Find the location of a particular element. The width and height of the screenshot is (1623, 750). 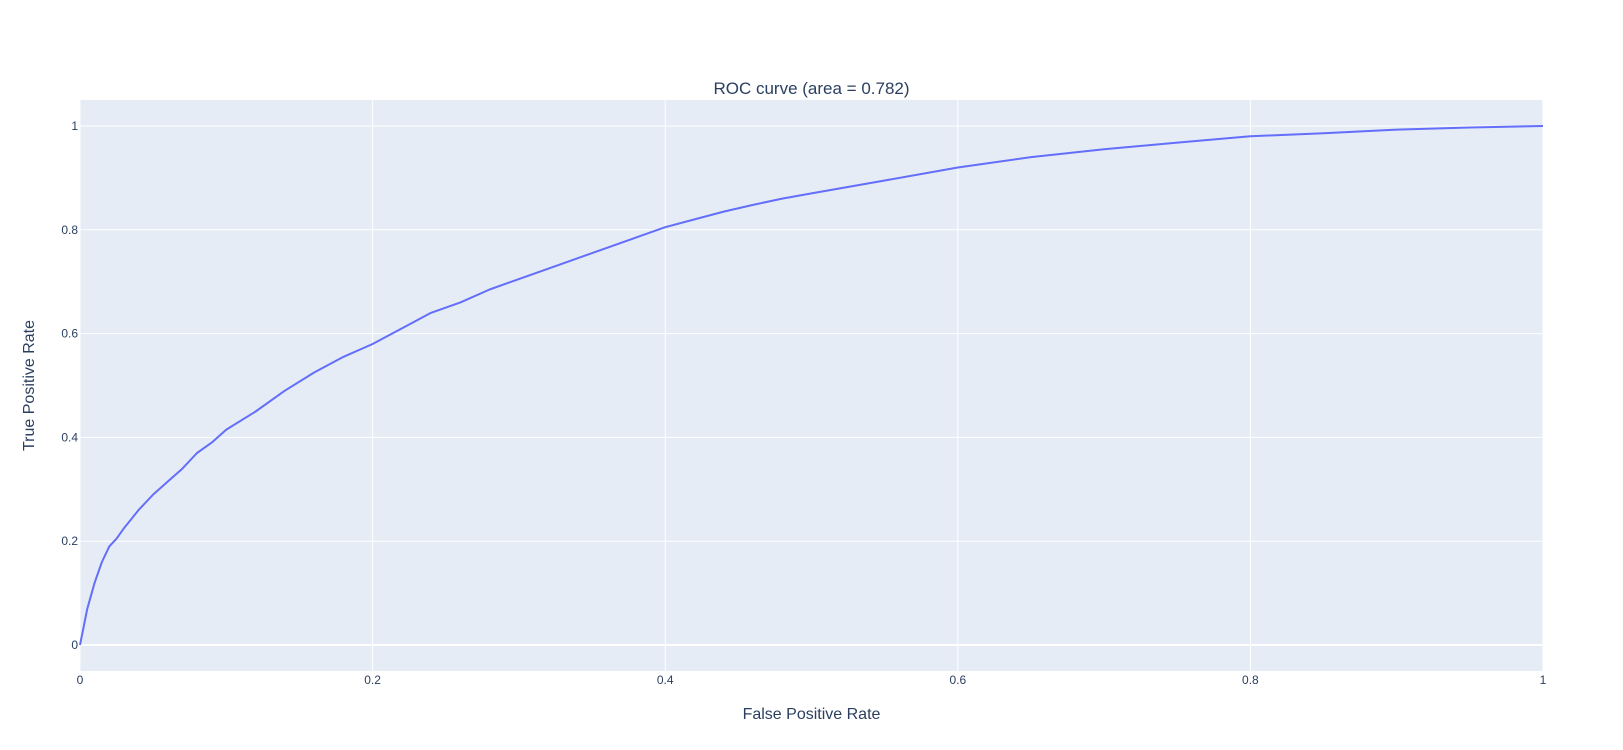

x-tick-label: 0.4 is located at coordinates (665, 680).